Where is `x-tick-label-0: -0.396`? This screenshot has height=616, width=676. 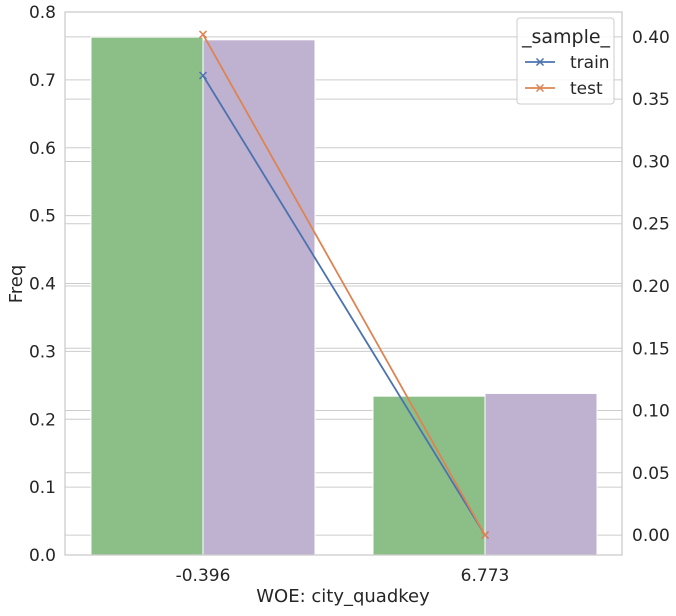
x-tick-label-0: -0.396 is located at coordinates (203, 576).